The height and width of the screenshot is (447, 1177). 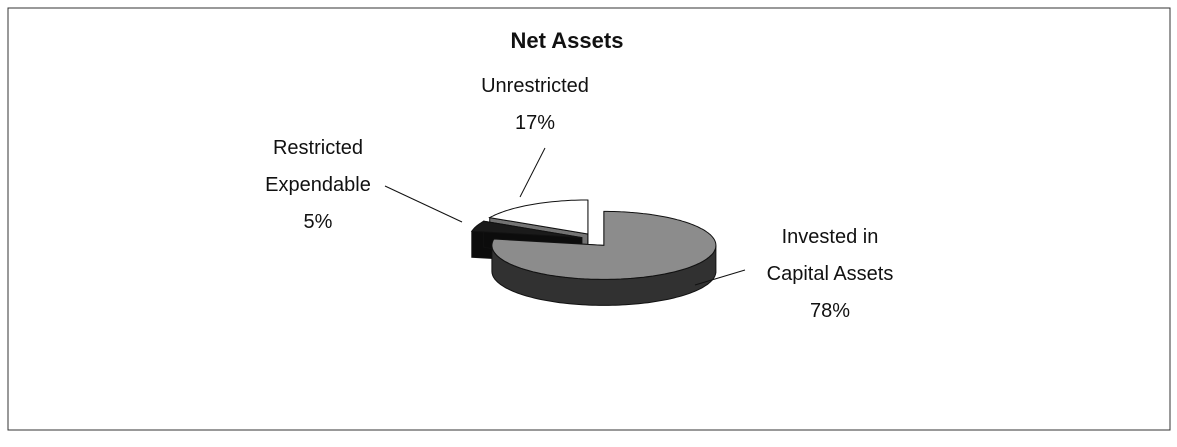 I want to click on slice-label: Unrestricted, so click(x=535, y=86).